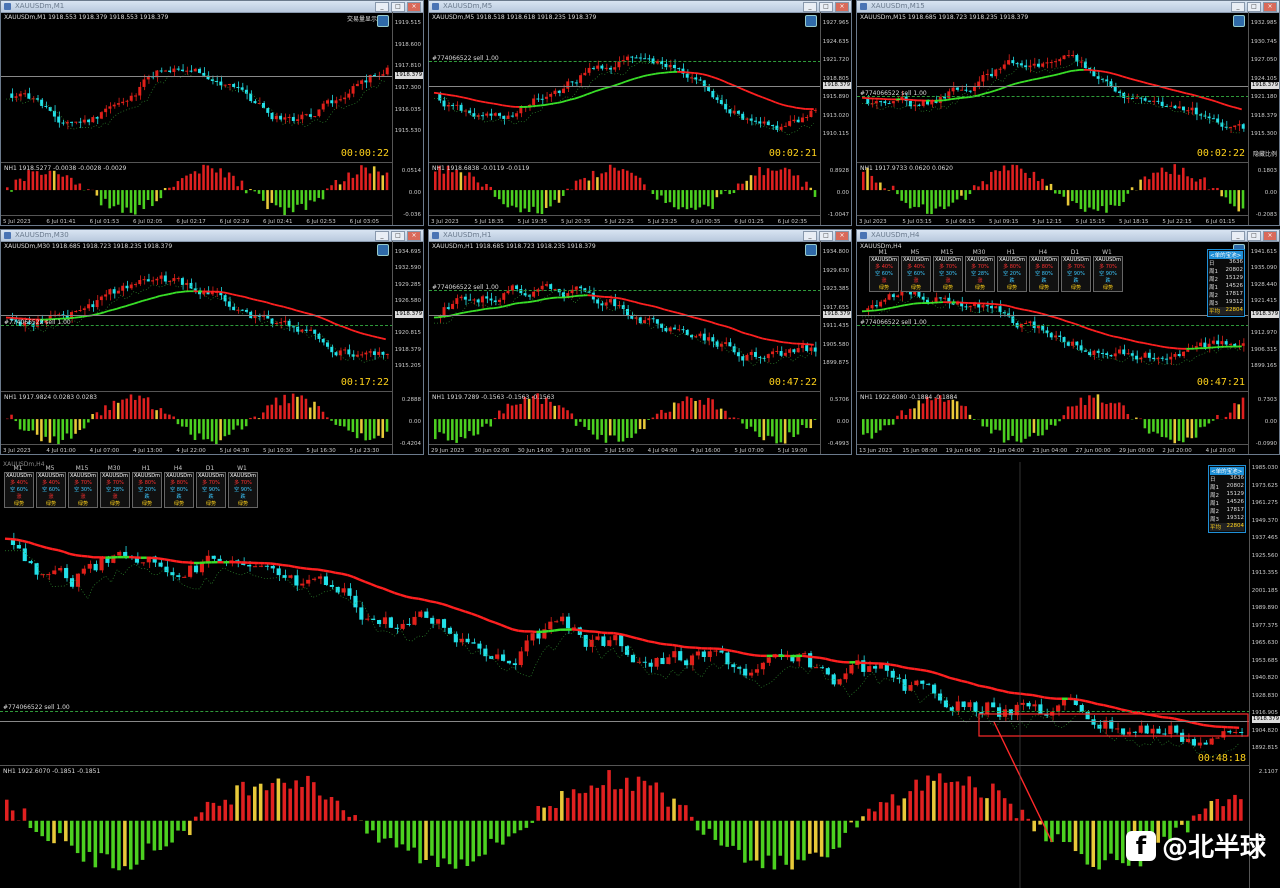  I want to click on timeframe-box: XAUUSDm 多 70% 空 30% 涨 绿势, so click(948, 274).